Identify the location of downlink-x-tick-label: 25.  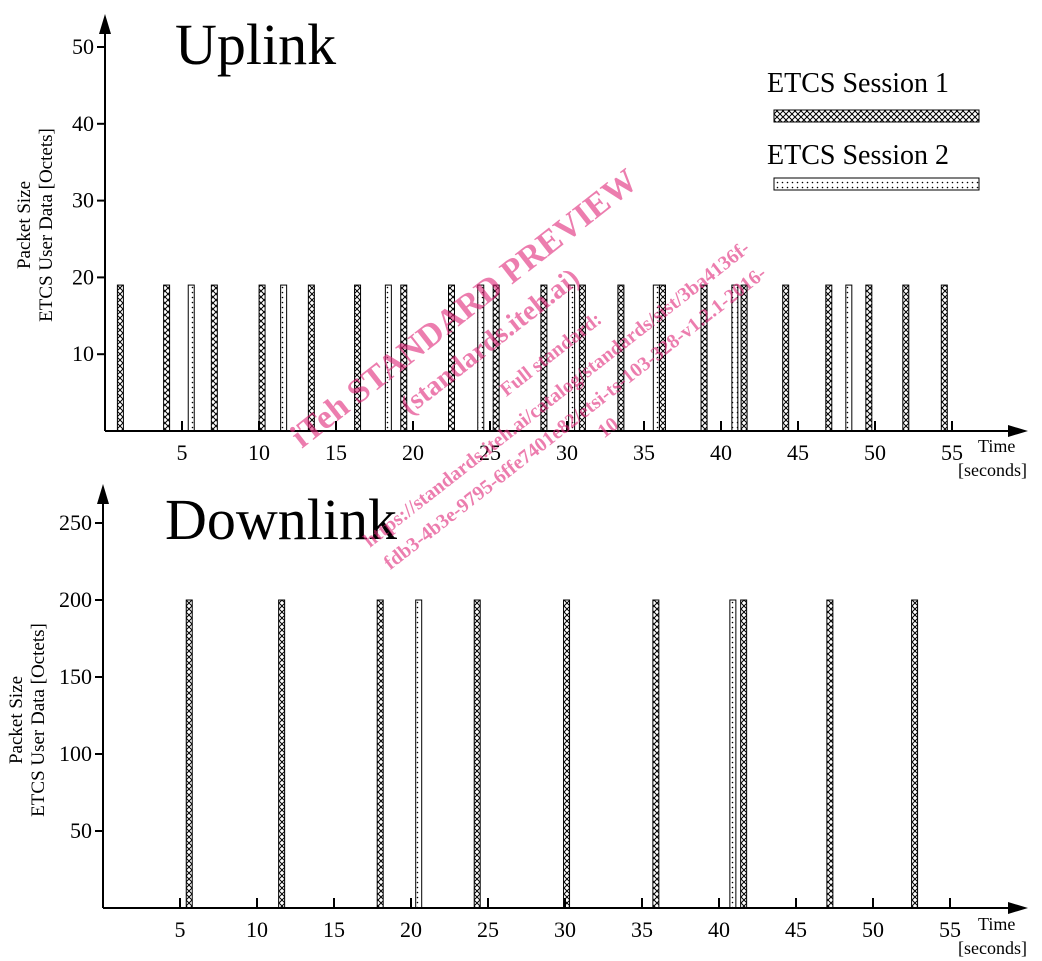
(488, 929).